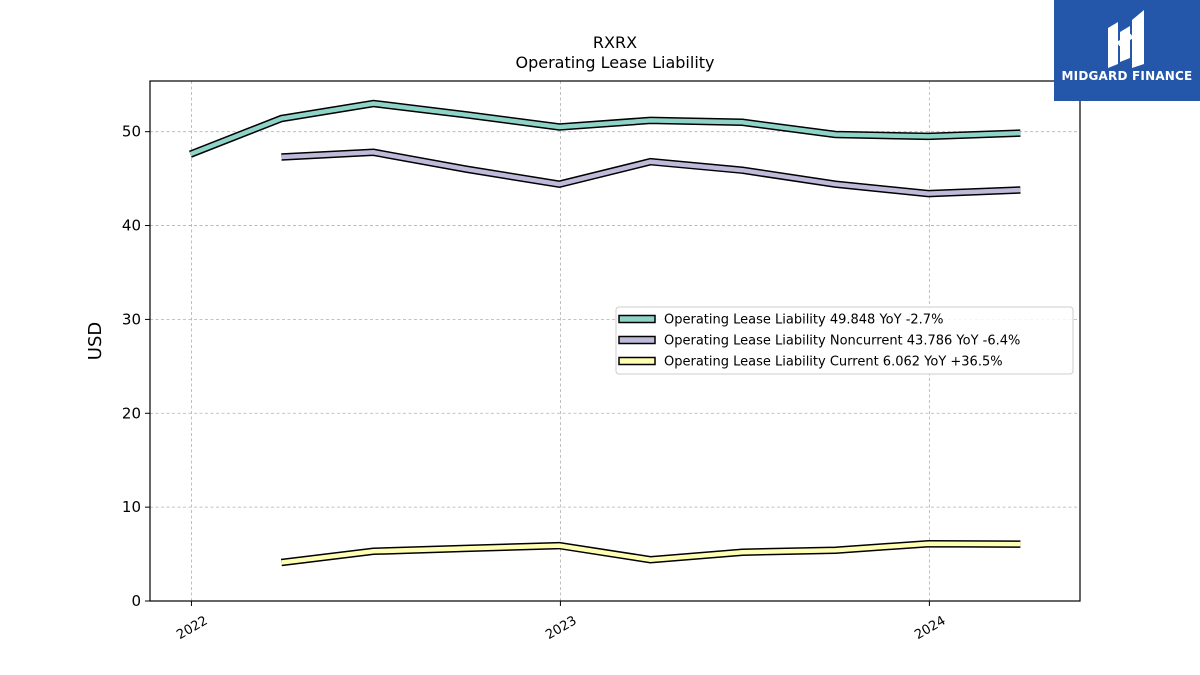 The height and width of the screenshot is (675, 1200). Describe the element at coordinates (95, 341) in the screenshot. I see `y-axis-label: USD` at that location.